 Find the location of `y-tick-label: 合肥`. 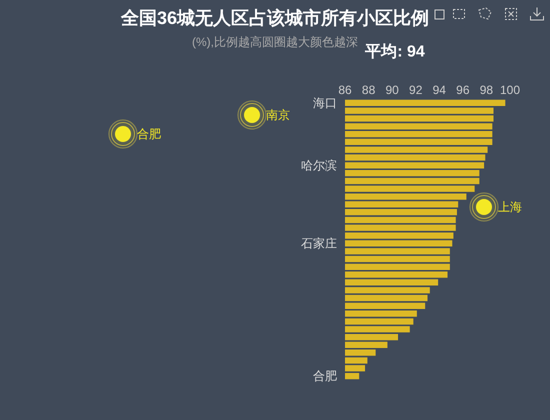

y-tick-label: 合肥 is located at coordinates (325, 376).